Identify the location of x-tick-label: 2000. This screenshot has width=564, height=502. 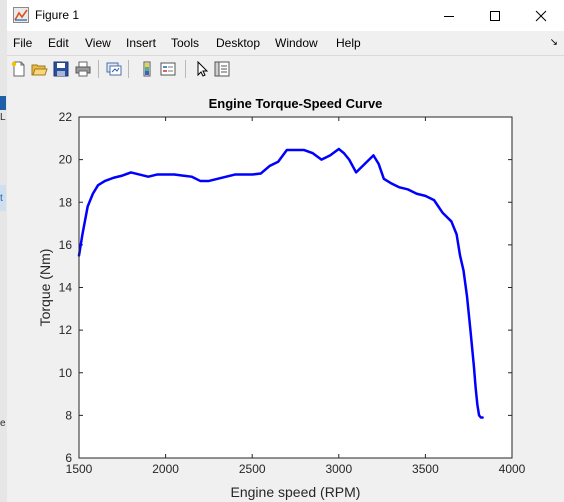
(165, 469).